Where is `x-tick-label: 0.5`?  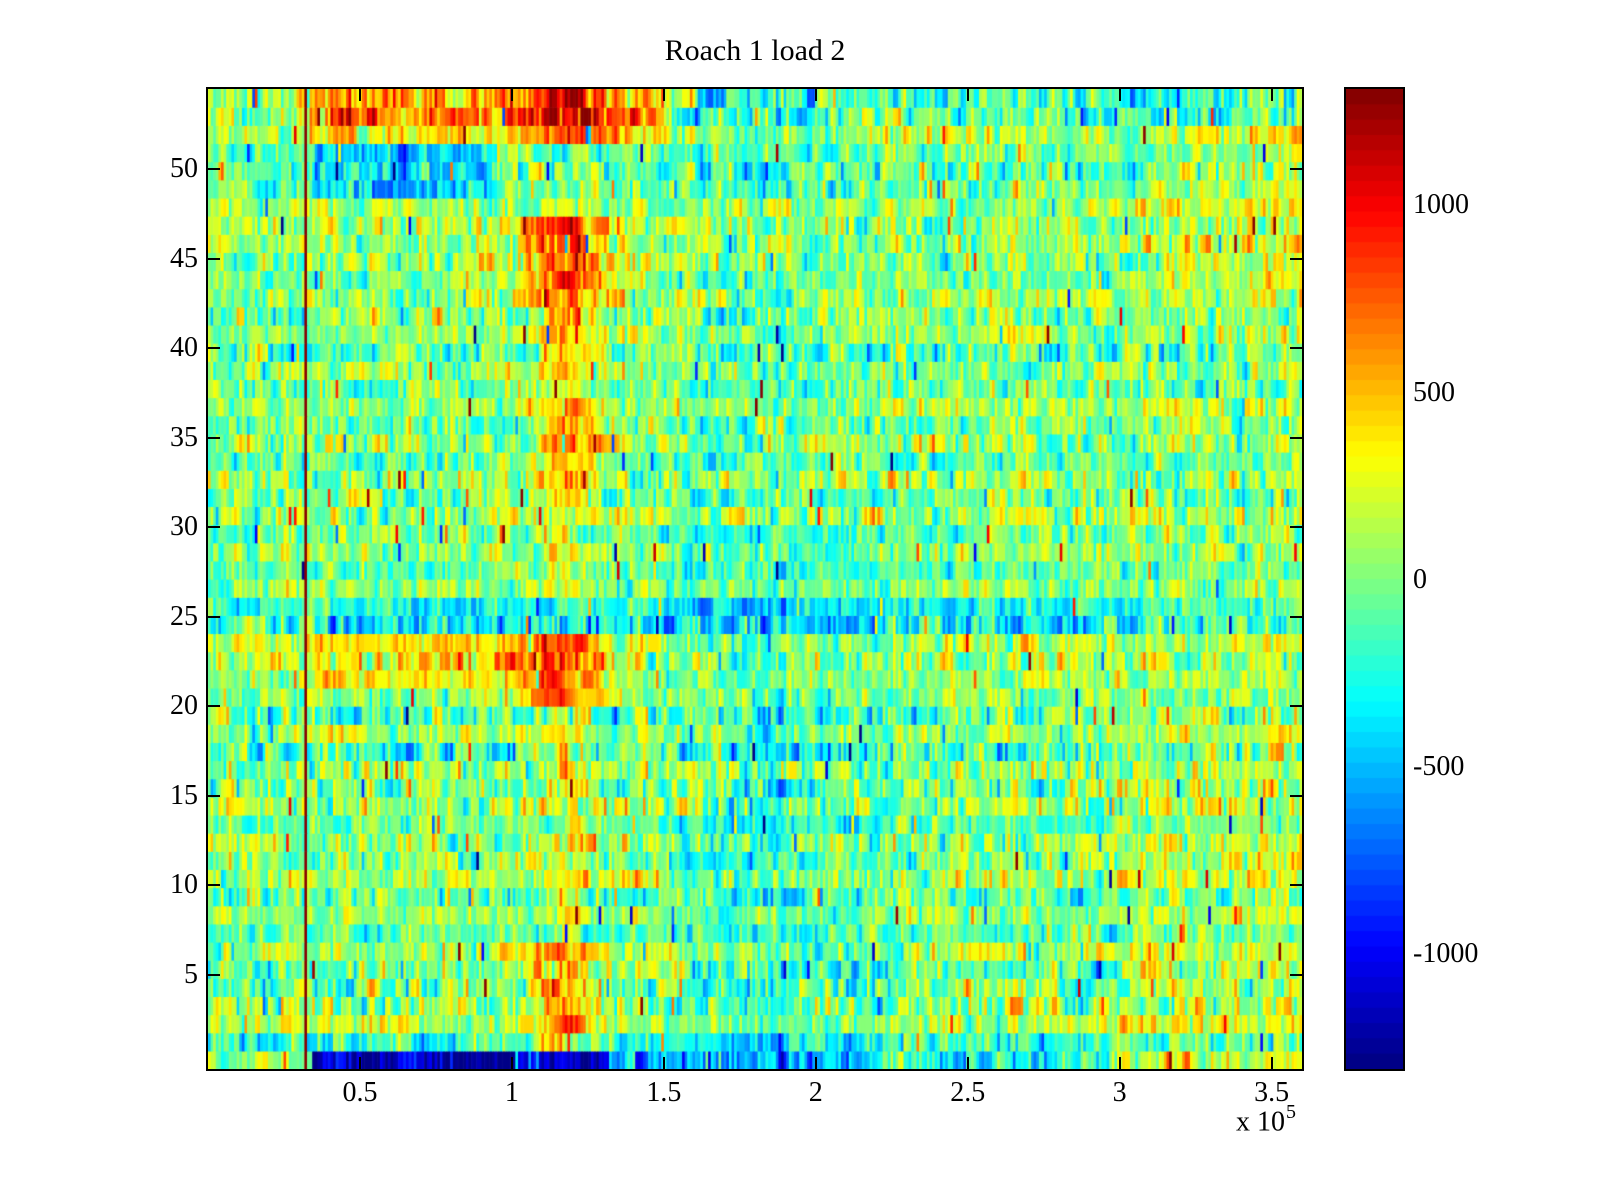 x-tick-label: 0.5 is located at coordinates (360, 1092).